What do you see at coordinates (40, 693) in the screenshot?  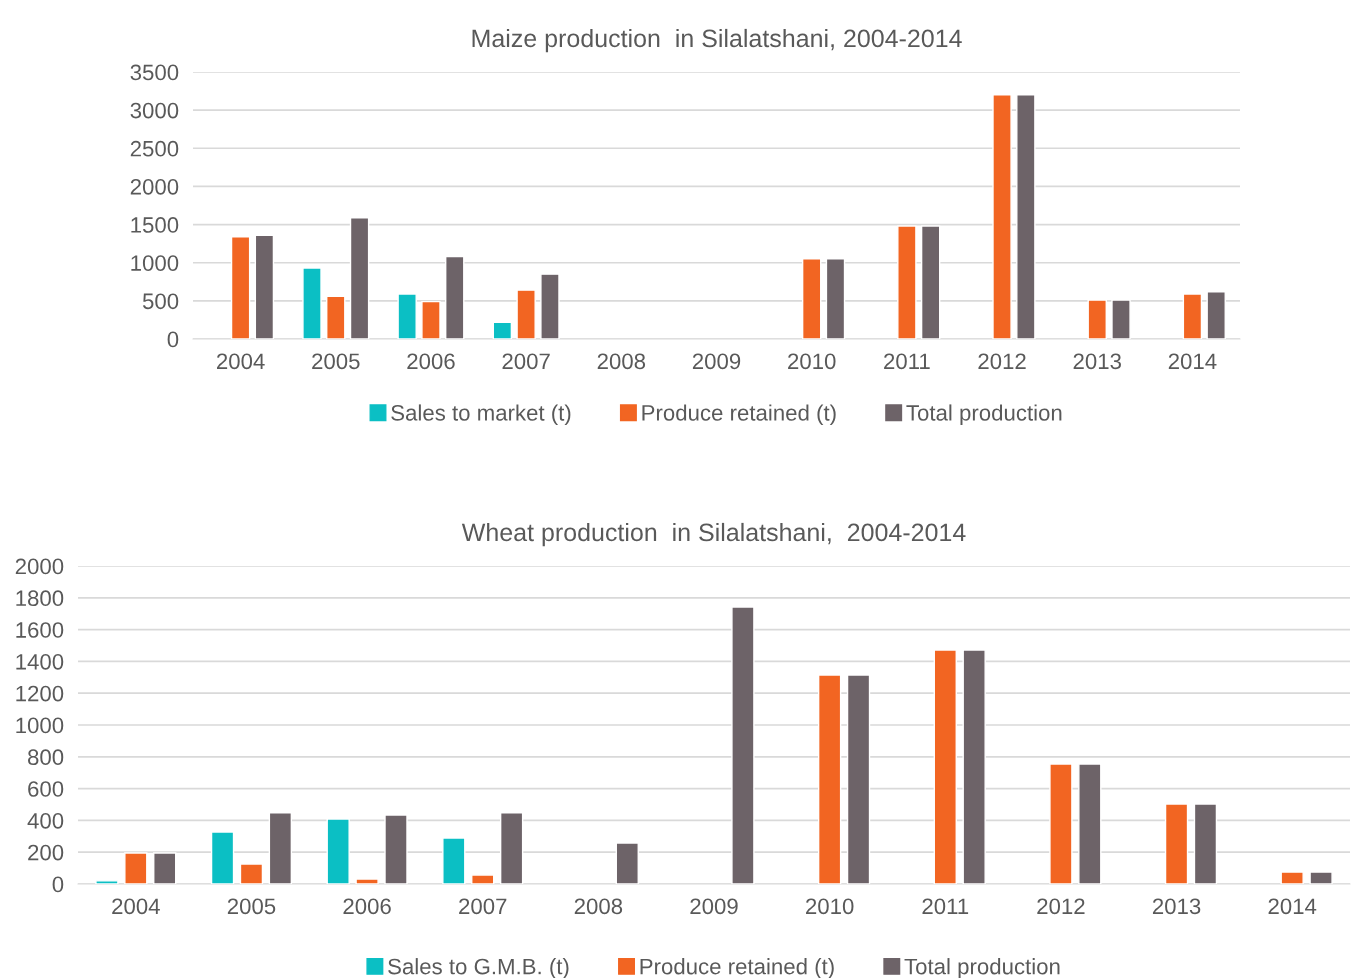 I see `y-tick-label: 1200` at bounding box center [40, 693].